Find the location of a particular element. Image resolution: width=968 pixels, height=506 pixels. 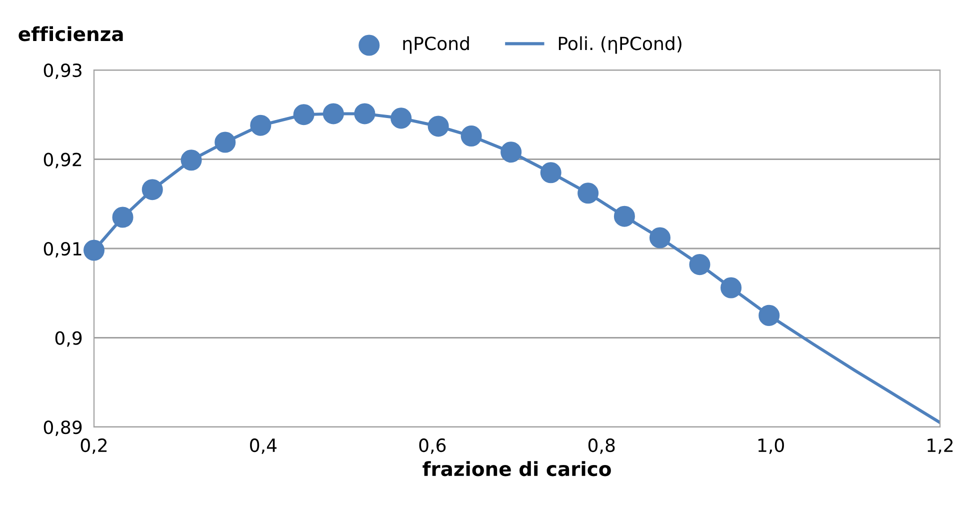

x-tick-label: 1,0 is located at coordinates (771, 446).